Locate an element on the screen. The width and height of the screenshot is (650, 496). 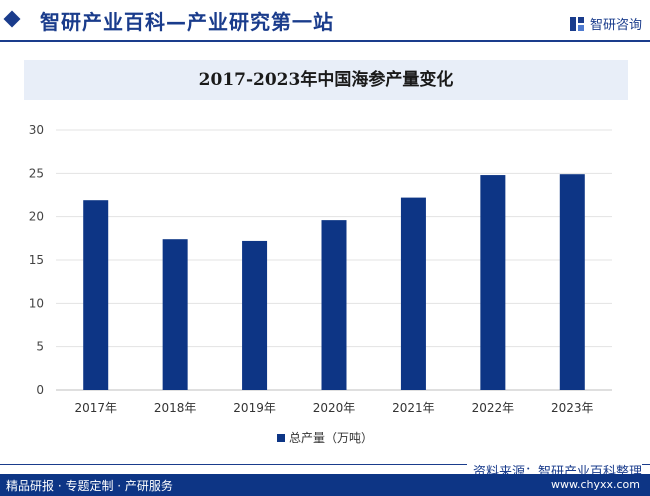
y-tick-label: 30 is located at coordinates (36, 130).